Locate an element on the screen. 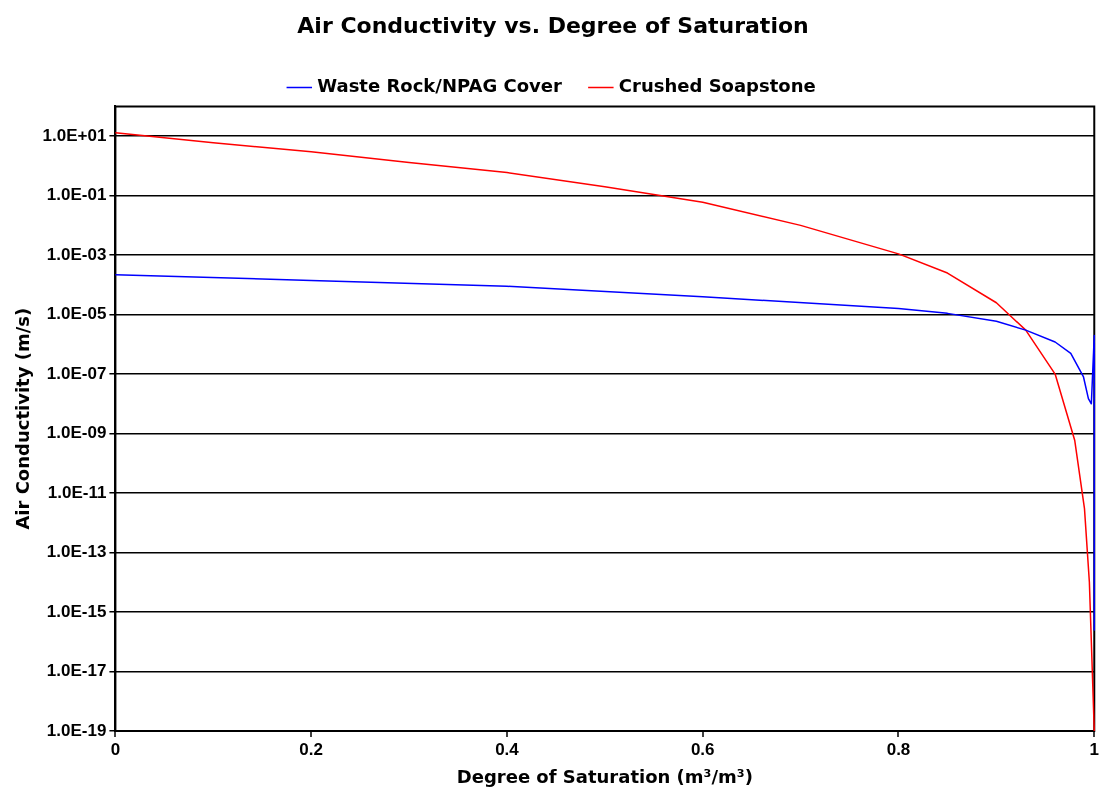 The width and height of the screenshot is (1102, 799). y-tick-label: 1.0E-17 is located at coordinates (76, 671).